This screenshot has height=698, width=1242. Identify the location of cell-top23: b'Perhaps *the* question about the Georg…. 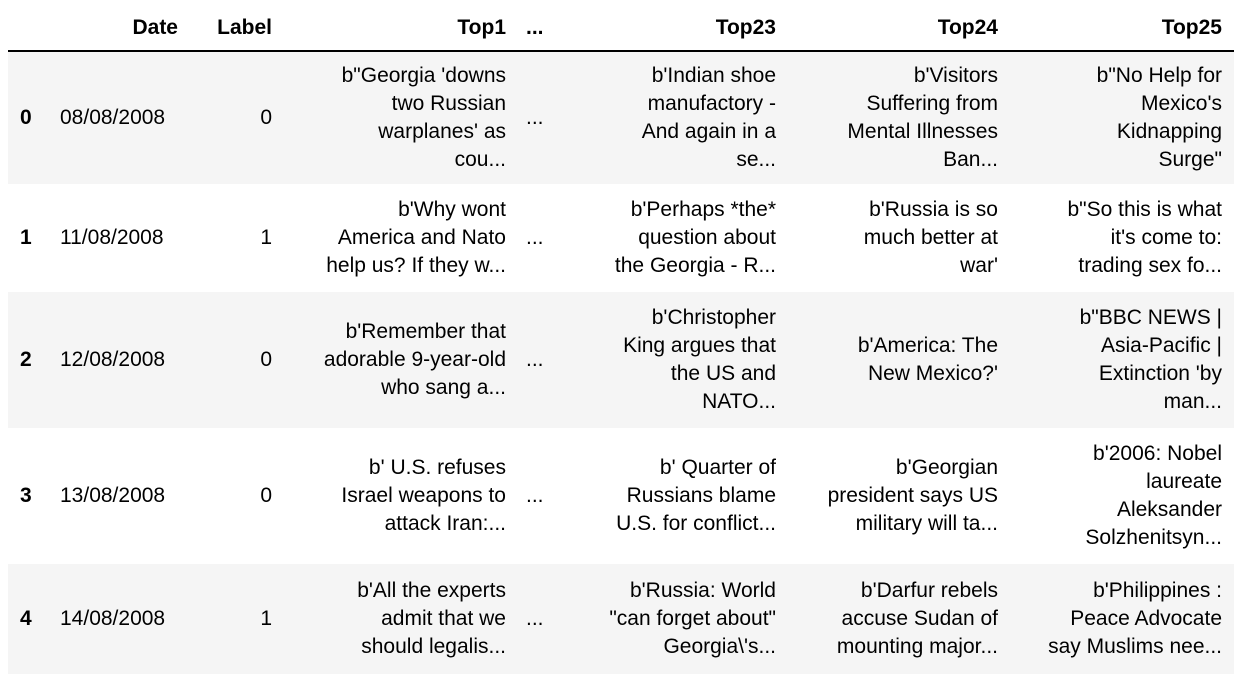
(679, 238).